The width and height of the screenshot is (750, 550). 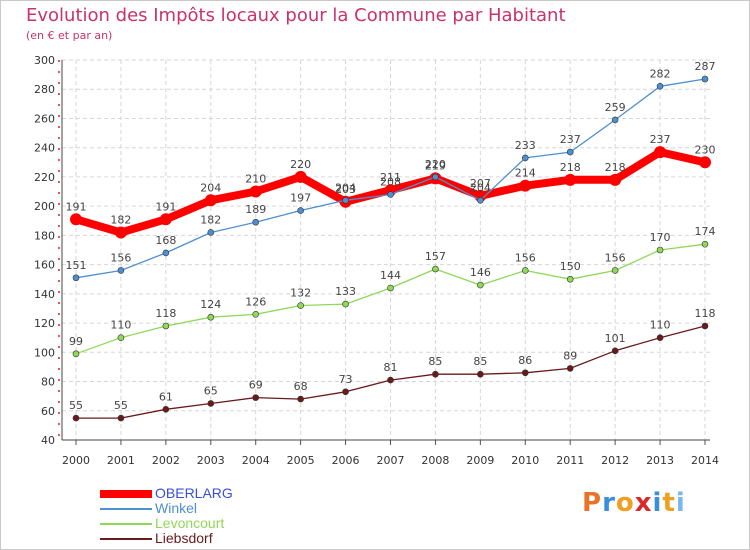 I want to click on chart-subtitle: (en € et par an), so click(x=69, y=35).